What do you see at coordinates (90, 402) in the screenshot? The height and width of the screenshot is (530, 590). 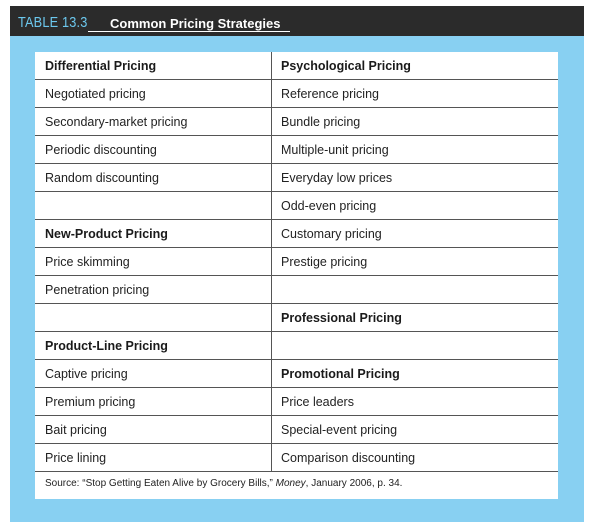 I see `strategy-cell: Premium pricing` at bounding box center [90, 402].